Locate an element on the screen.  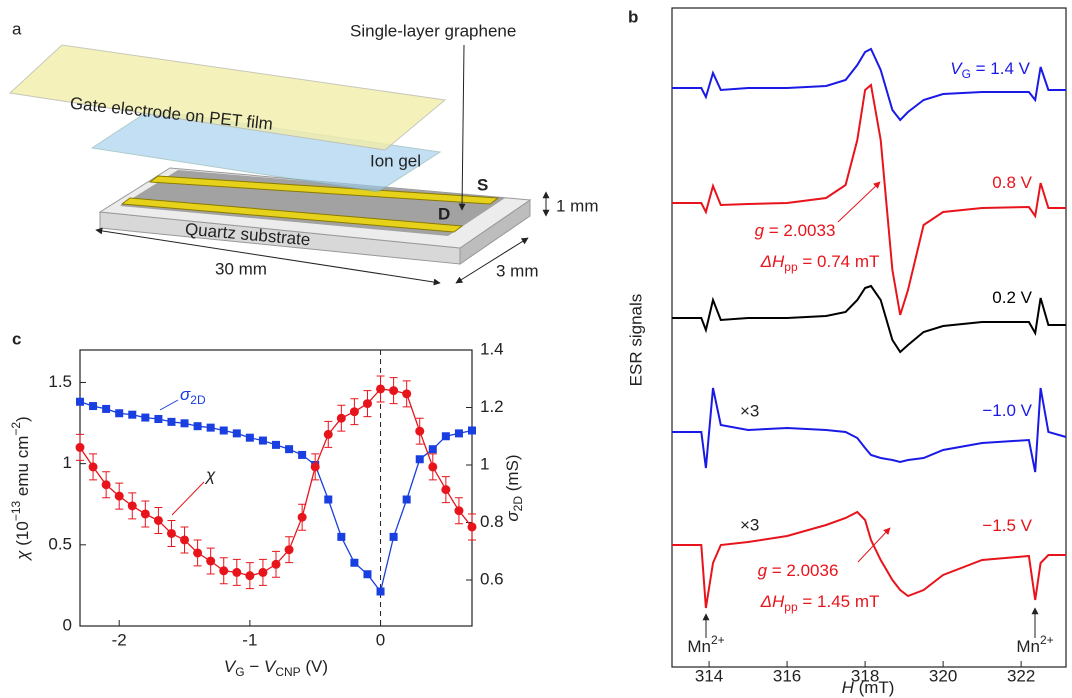
y-tick-label: 0.5 is located at coordinates (60, 543).